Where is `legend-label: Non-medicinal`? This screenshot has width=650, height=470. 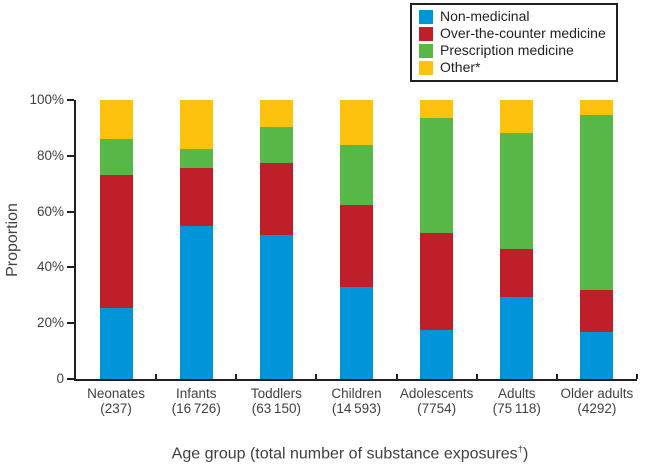 legend-label: Non-medicinal is located at coordinates (485, 16).